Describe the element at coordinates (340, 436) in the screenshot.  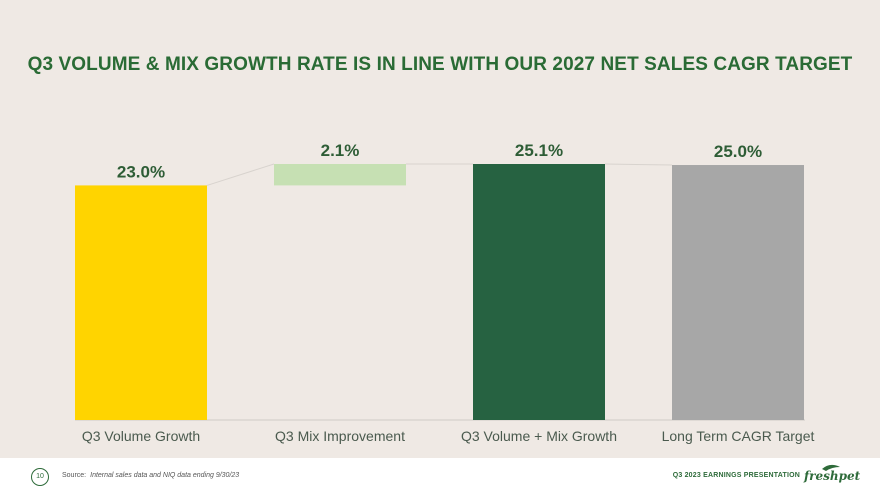
I see `category-label: Q3 Mix Improvement` at that location.